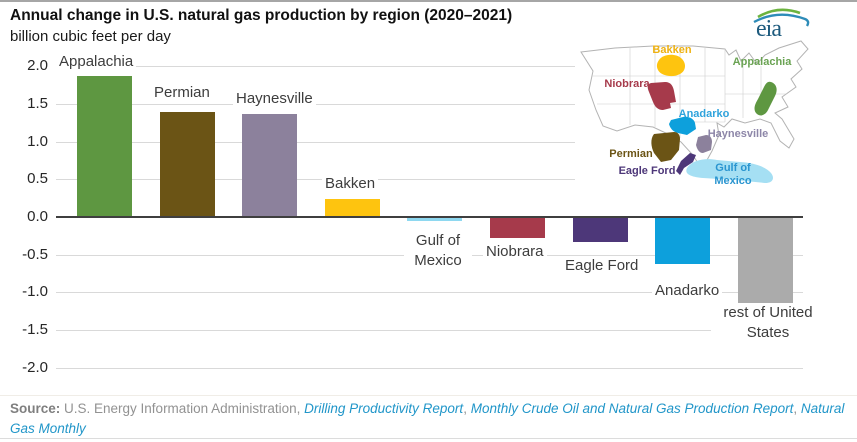 Image resolution: width=857 pixels, height=442 pixels. Describe the element at coordinates (35, 367) in the screenshot. I see `y-tick-label--2.0: -2.0` at that location.